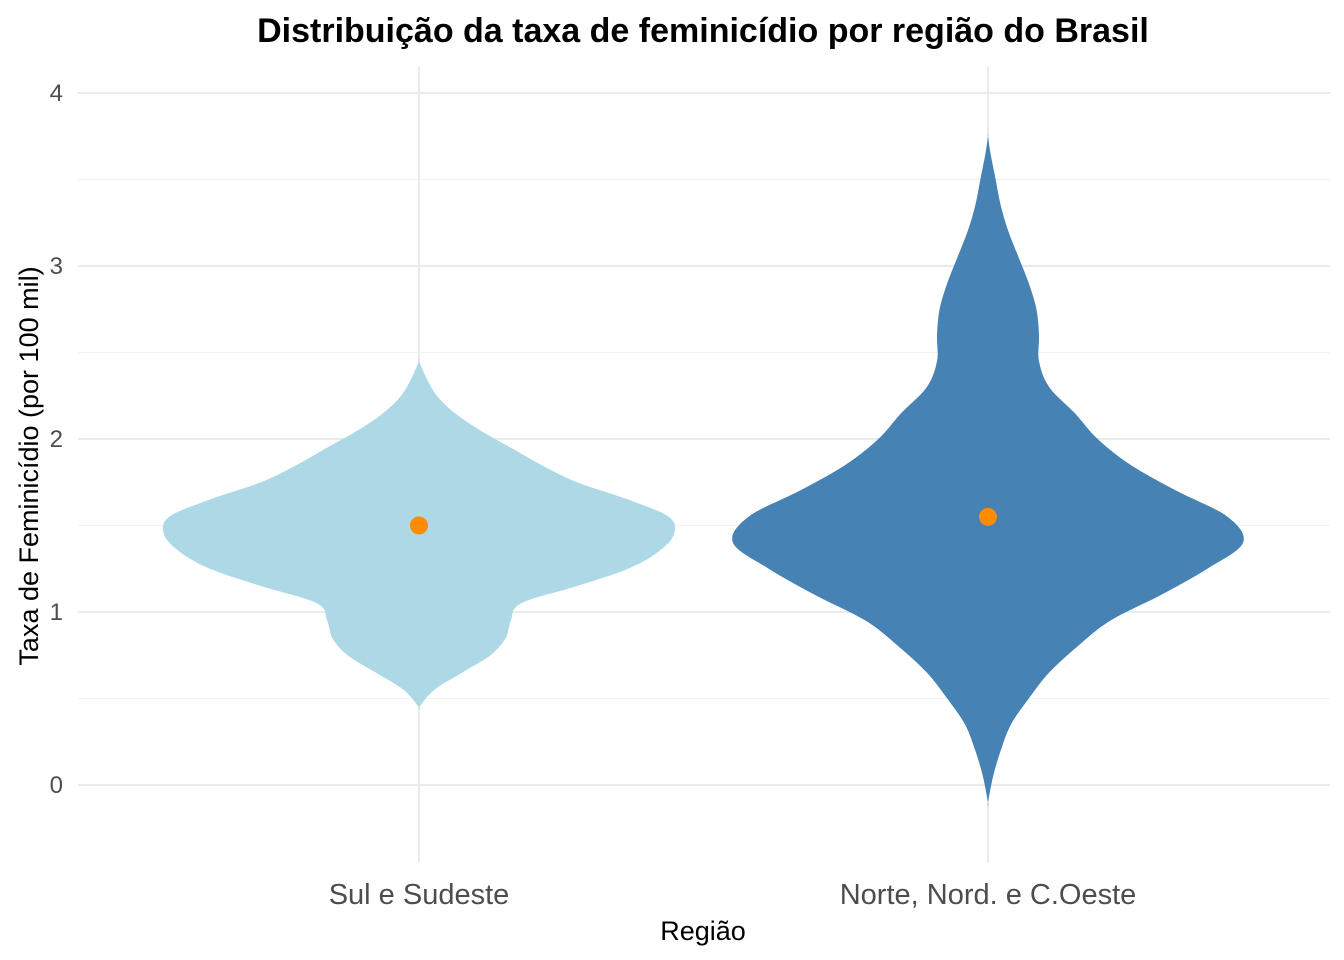 This screenshot has width=1344, height=960. What do you see at coordinates (703, 521) in the screenshot?
I see `mean-points` at bounding box center [703, 521].